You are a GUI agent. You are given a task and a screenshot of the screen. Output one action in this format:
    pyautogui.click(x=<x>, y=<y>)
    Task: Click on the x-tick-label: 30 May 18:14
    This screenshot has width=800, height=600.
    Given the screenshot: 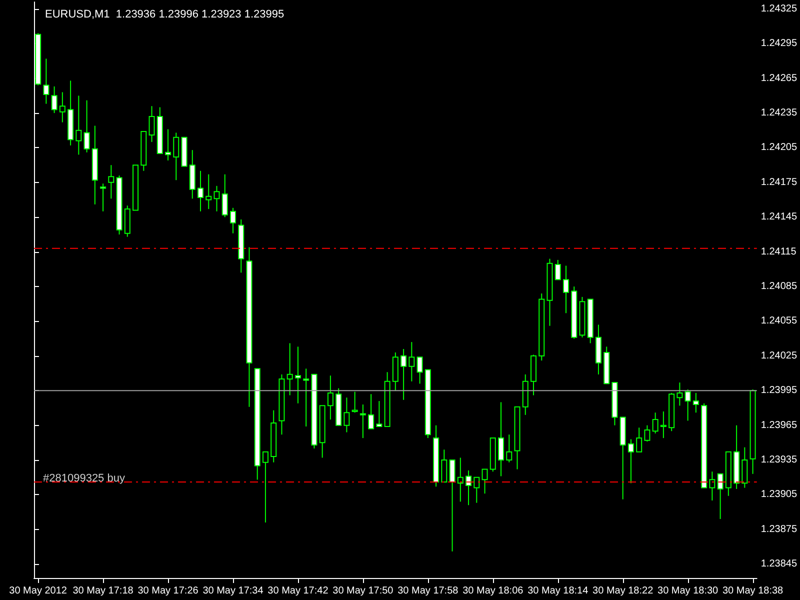 What is the action you would take?
    pyautogui.click(x=558, y=591)
    